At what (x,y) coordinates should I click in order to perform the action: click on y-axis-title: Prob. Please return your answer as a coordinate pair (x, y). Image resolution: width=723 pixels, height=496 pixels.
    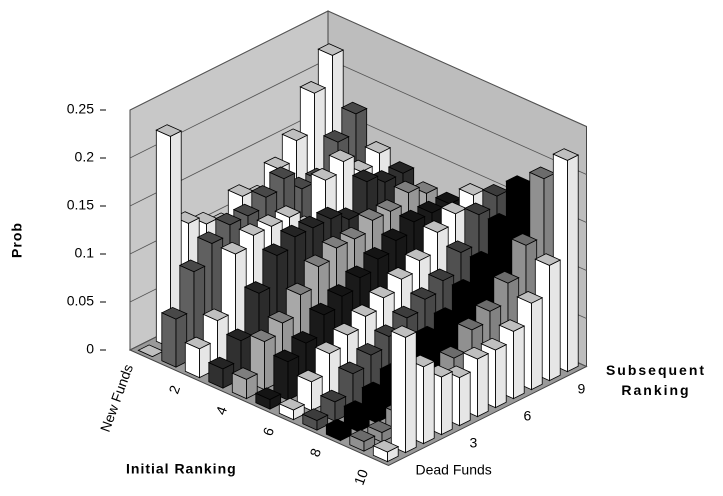
    Looking at the image, I should click on (17, 240).